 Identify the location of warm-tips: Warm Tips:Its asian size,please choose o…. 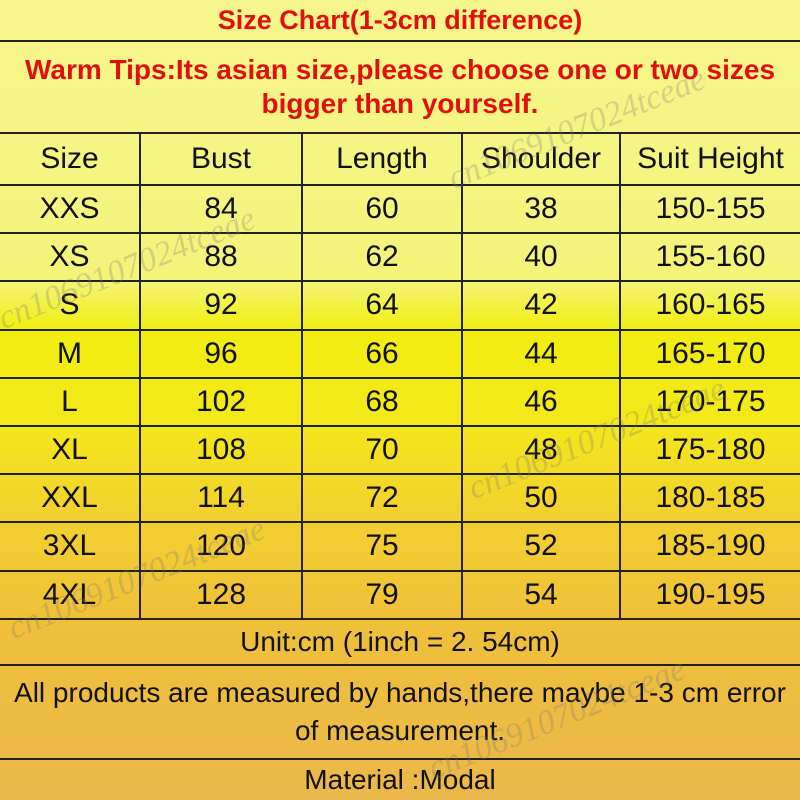
(400, 86).